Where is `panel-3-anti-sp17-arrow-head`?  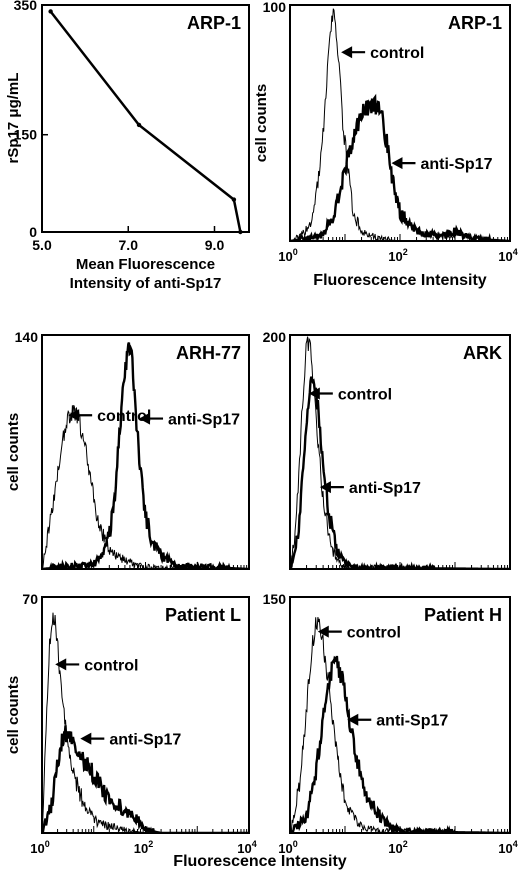
panel-3-anti-sp17-arrow-head is located at coordinates (145, 418).